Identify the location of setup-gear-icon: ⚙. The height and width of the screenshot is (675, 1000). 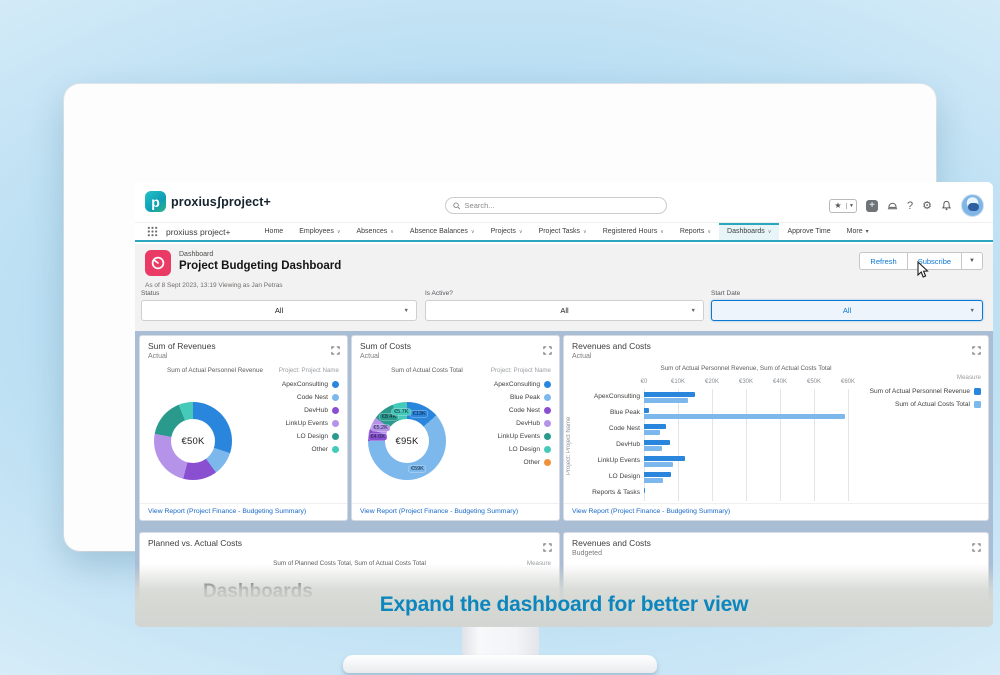
(927, 205).